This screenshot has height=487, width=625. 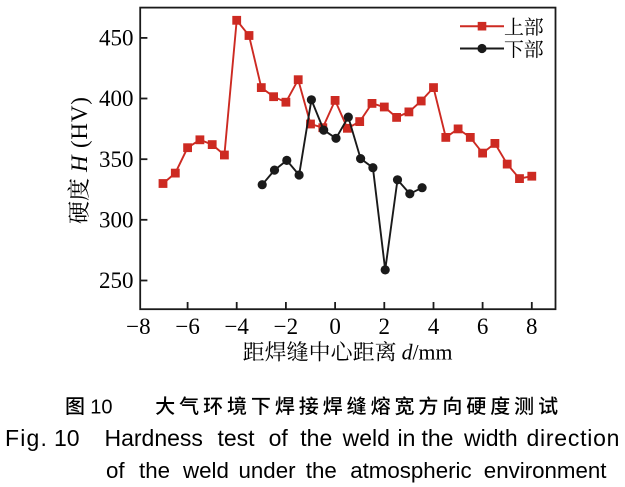 I want to click on svg-text: test, so click(x=237, y=438).